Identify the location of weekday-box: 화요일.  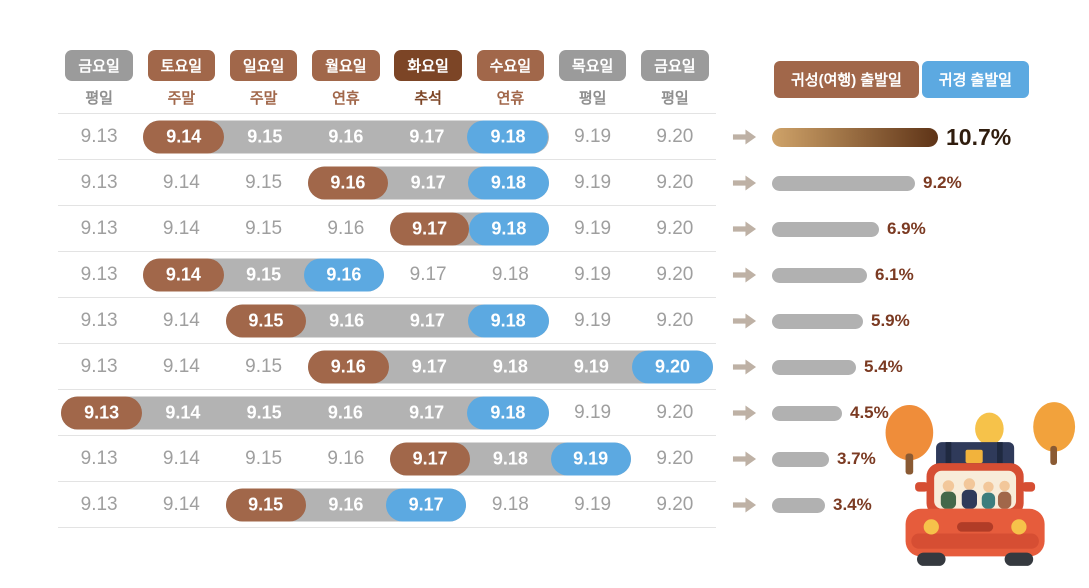
(428, 65).